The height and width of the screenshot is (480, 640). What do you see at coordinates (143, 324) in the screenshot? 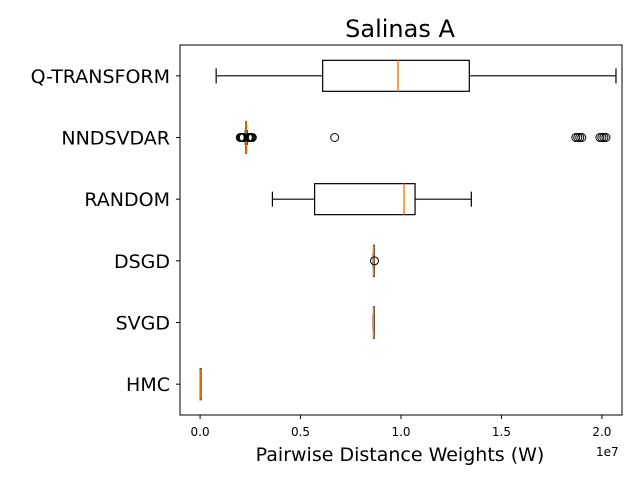
I see `category-label: SVGD` at bounding box center [143, 324].